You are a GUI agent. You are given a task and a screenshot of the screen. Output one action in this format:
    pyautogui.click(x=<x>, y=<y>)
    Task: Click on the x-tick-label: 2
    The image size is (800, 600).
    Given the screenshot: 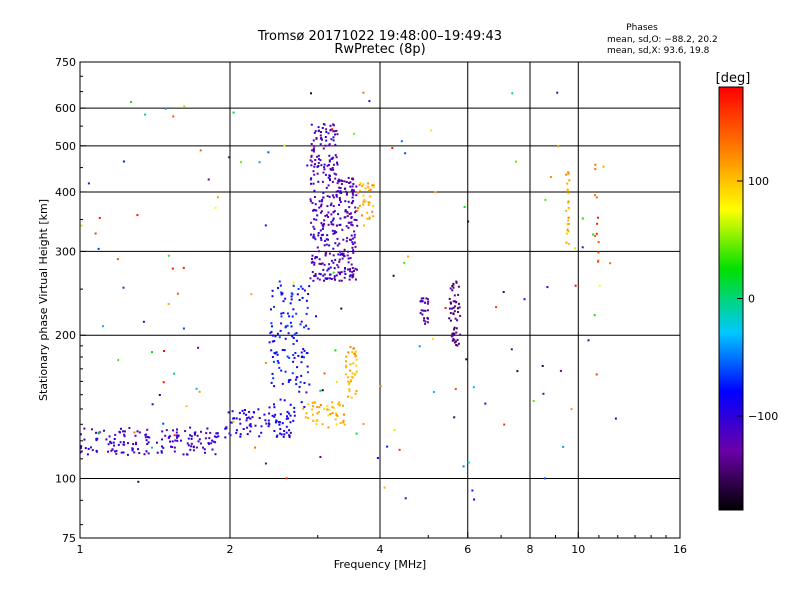 What is the action you would take?
    pyautogui.click(x=230, y=549)
    